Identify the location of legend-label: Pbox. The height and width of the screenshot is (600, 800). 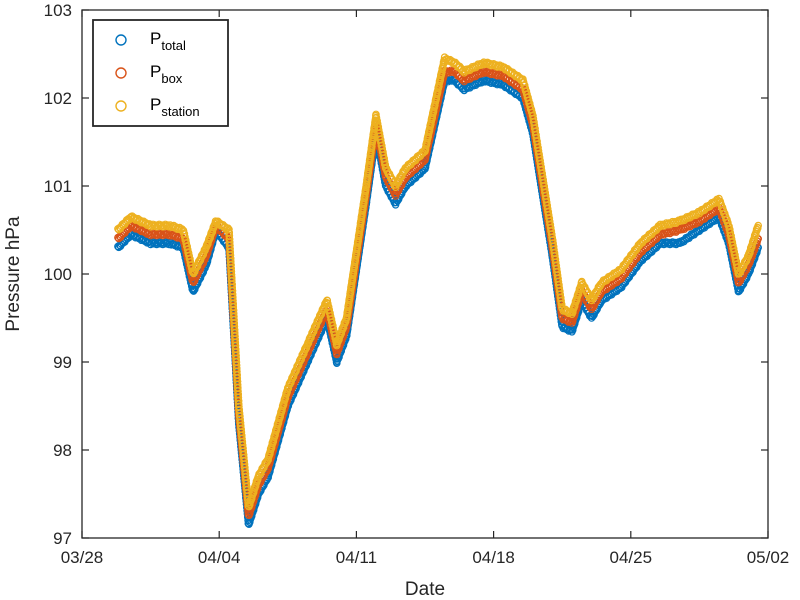
(166, 74).